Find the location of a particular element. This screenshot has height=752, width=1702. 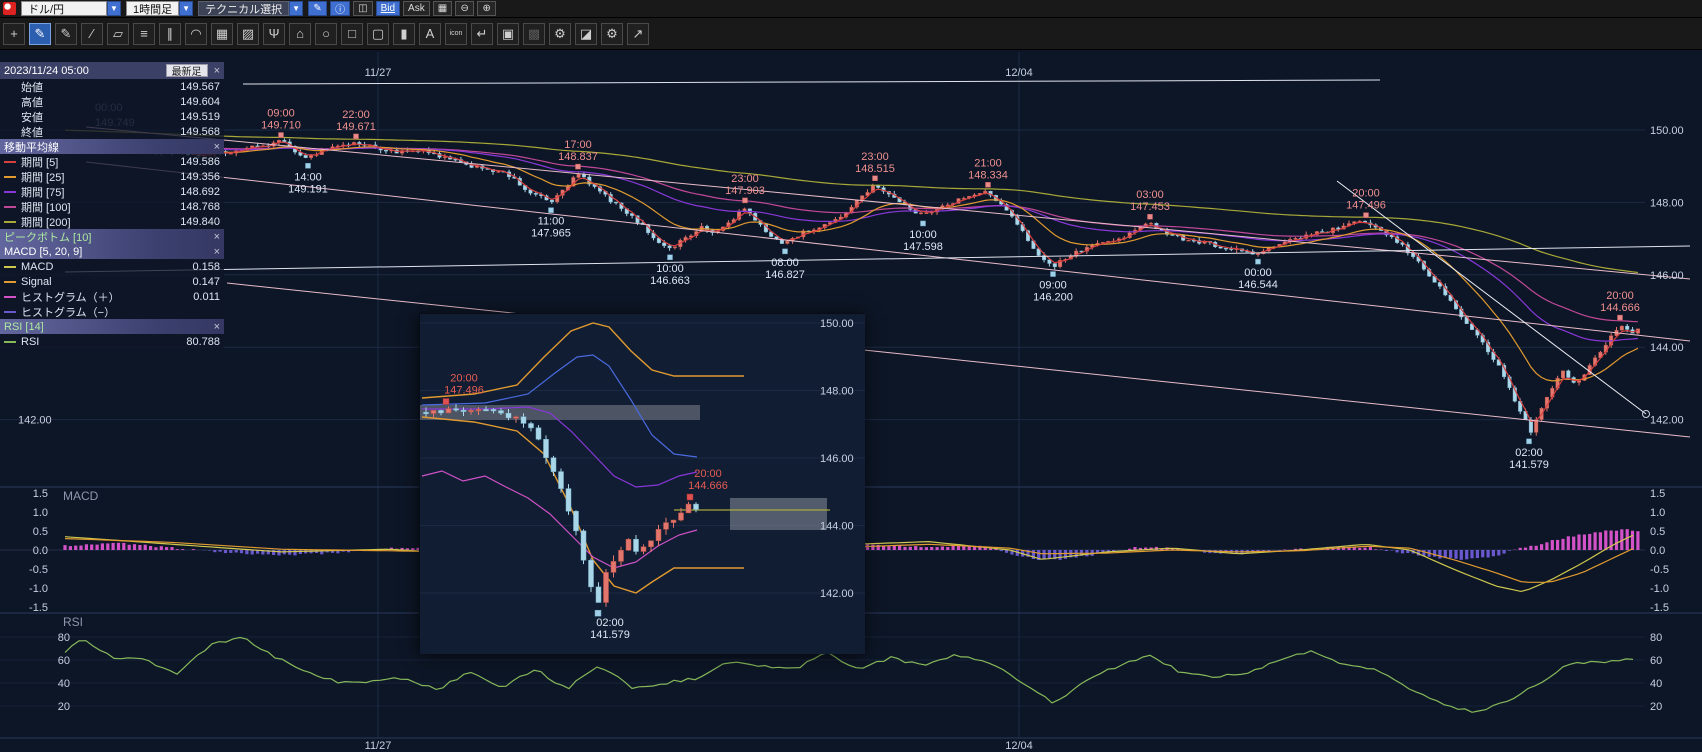

row-label: 高値 is located at coordinates (32, 102).